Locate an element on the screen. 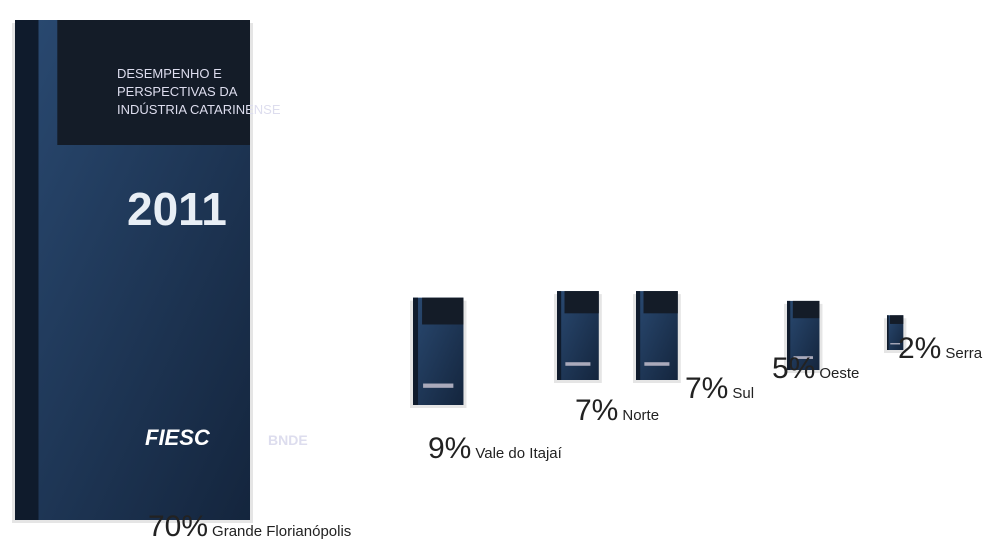 The height and width of the screenshot is (549, 996). value-label: 5% Oeste is located at coordinates (815, 368).